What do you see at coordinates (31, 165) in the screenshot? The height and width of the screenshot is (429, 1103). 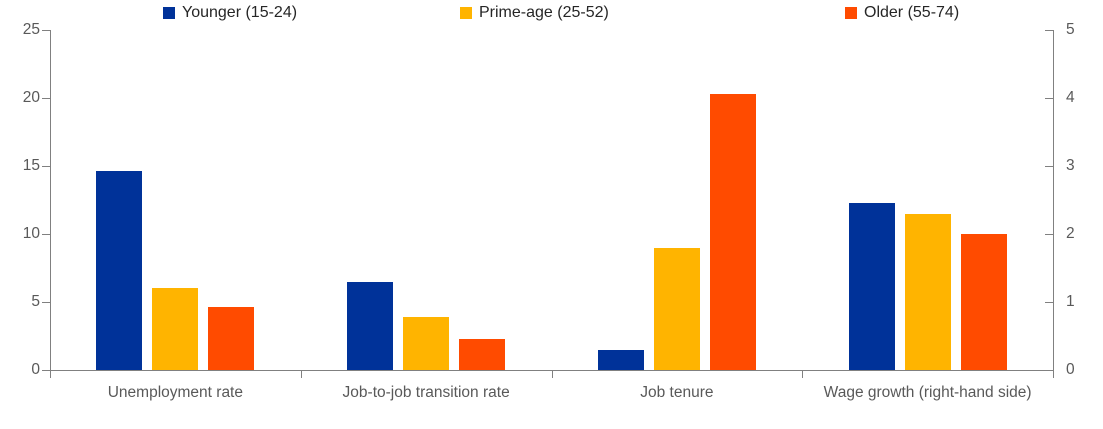 I see `y-tick-label-left: 15` at bounding box center [31, 165].